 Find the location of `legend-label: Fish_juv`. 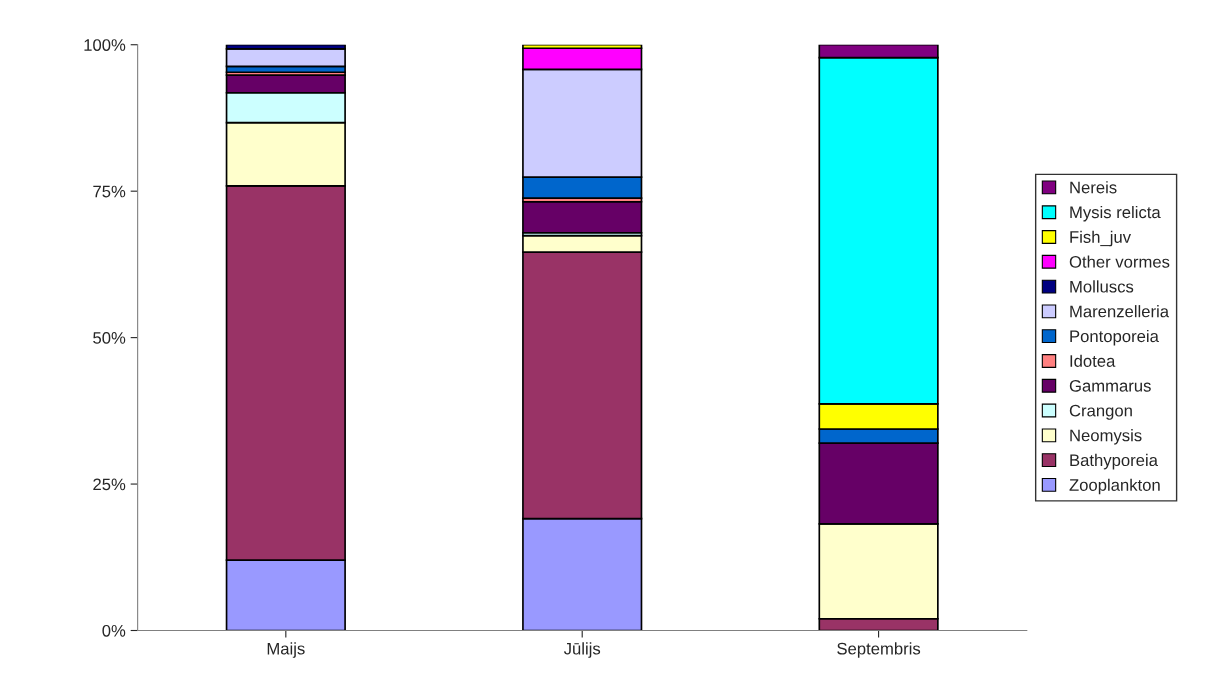

legend-label: Fish_juv is located at coordinates (1100, 238).